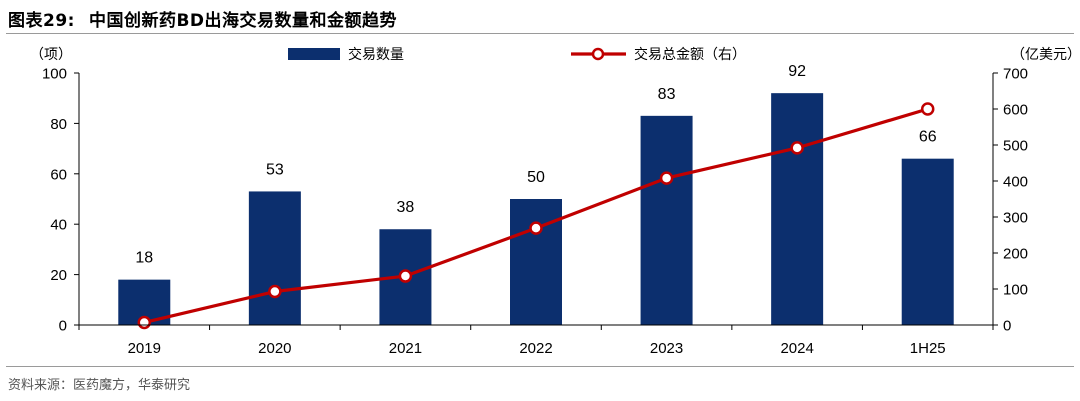 This screenshot has height=401, width=1080. What do you see at coordinates (690, 54) in the screenshot?
I see `legend-line-label: 交易总金额（右）` at bounding box center [690, 54].